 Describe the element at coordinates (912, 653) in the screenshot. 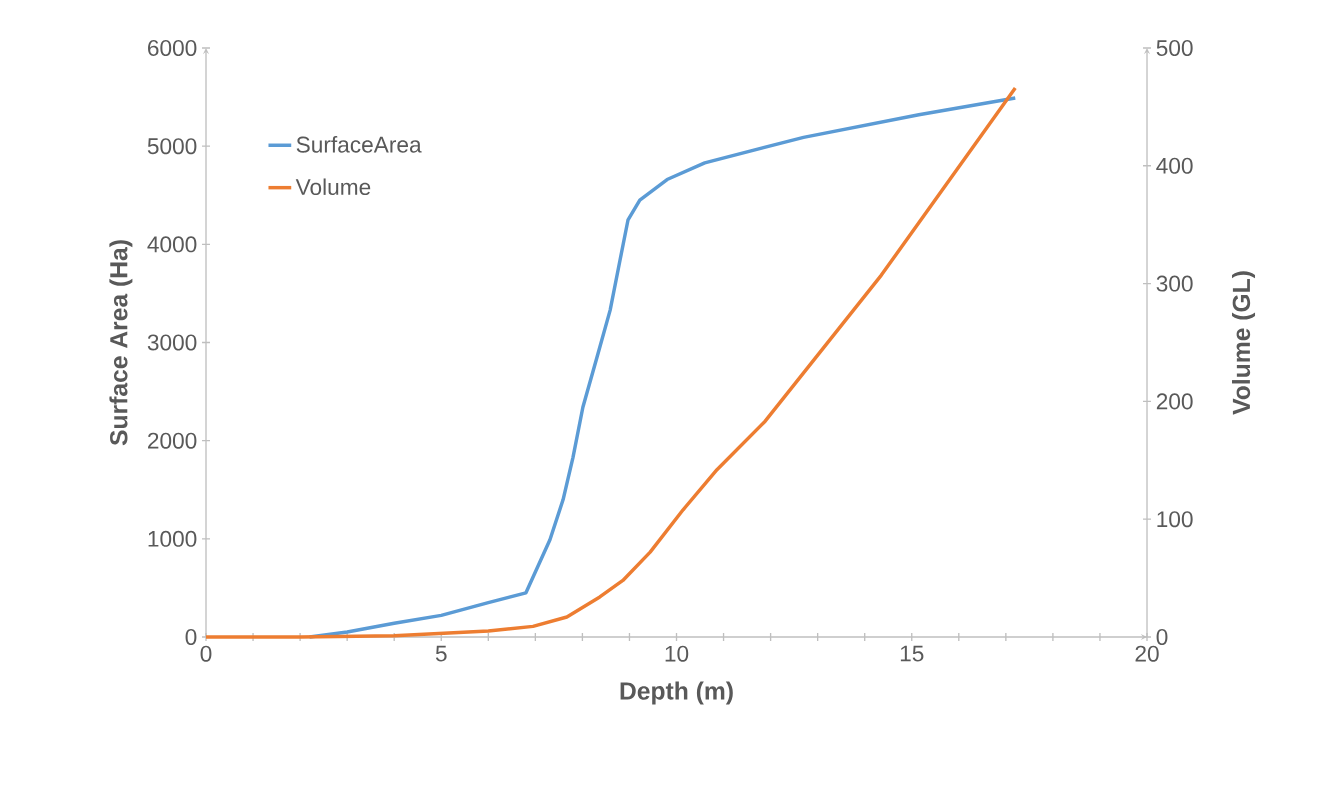

I see `x-tick-label: 15` at that location.